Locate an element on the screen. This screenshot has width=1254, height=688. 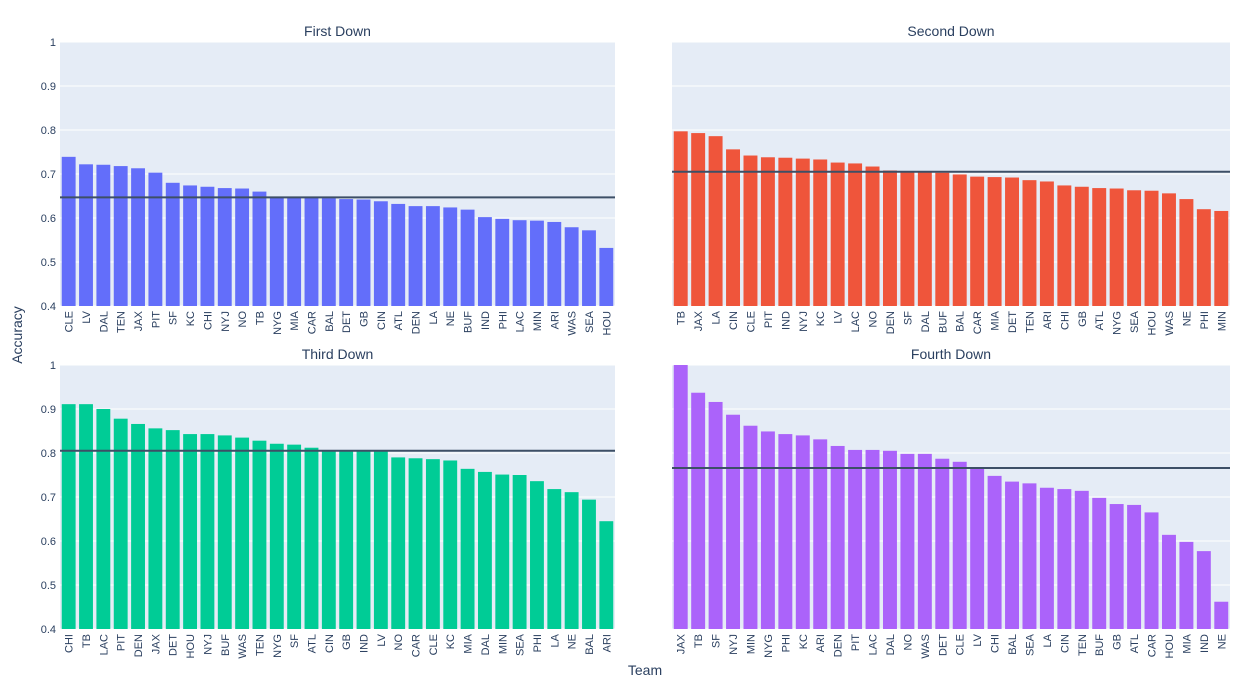
x-tick-label: CAR is located at coordinates (417, 645).